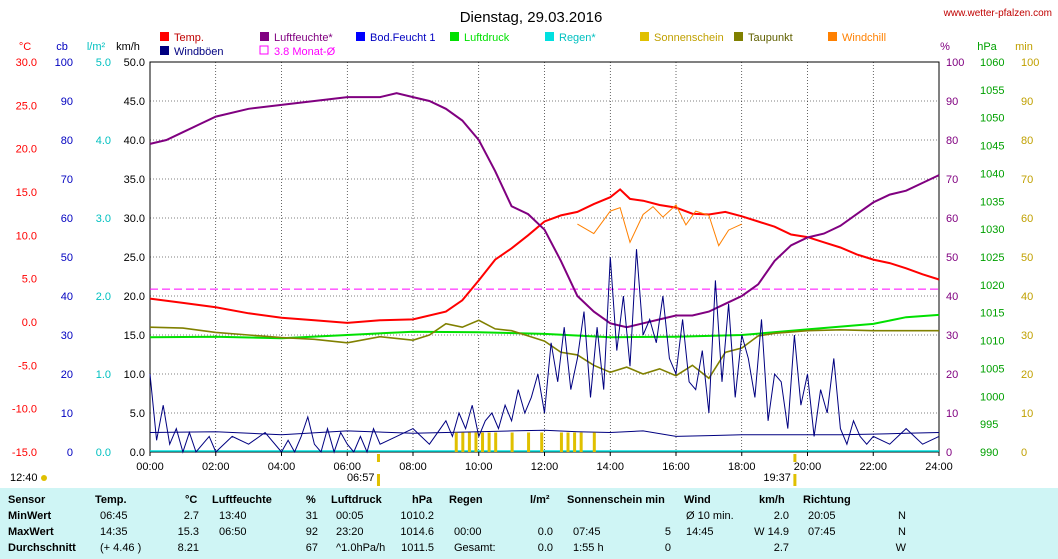  Describe the element at coordinates (134, 297) in the screenshot. I see `tick-wind: 20.0` at that location.